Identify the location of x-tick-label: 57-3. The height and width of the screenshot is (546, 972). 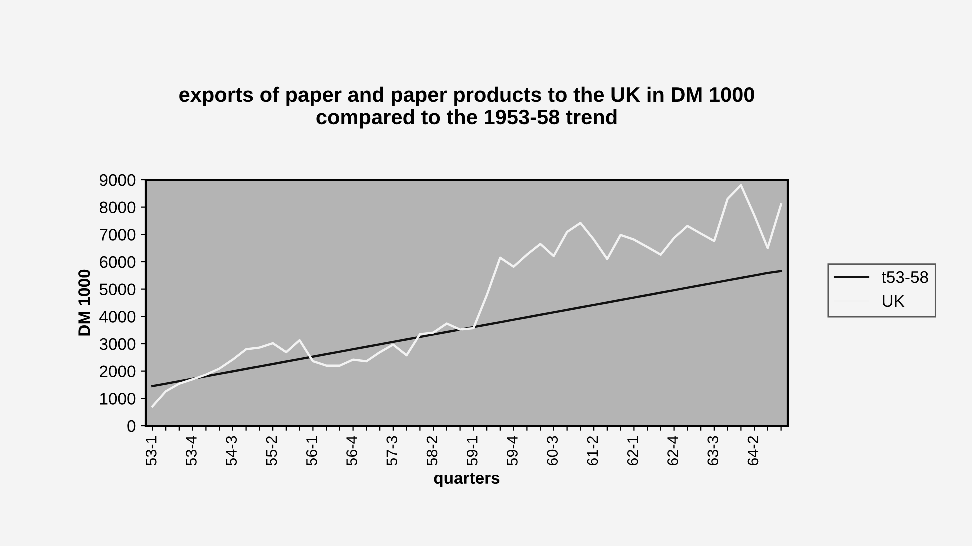
(392, 451).